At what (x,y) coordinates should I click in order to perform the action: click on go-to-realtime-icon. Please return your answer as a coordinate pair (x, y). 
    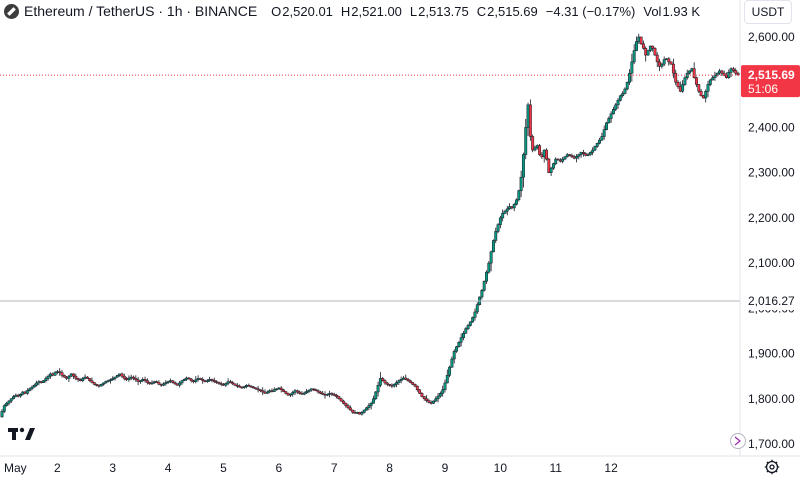
    Looking at the image, I should click on (738, 443).